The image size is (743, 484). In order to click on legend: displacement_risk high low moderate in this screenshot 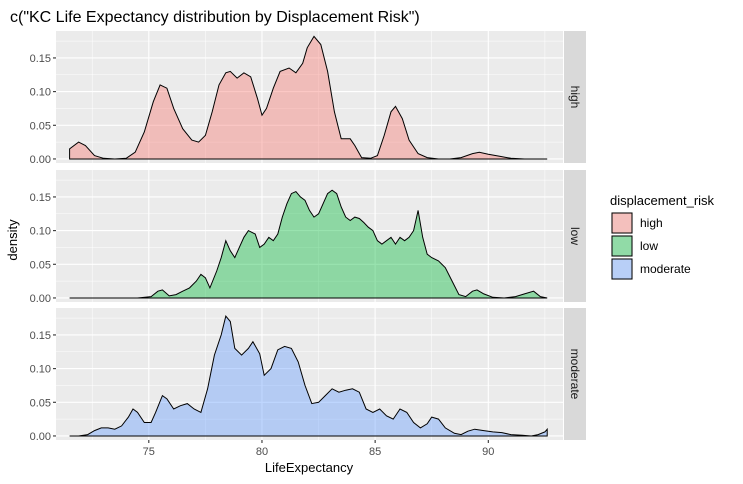, I will do `click(662, 236)`.